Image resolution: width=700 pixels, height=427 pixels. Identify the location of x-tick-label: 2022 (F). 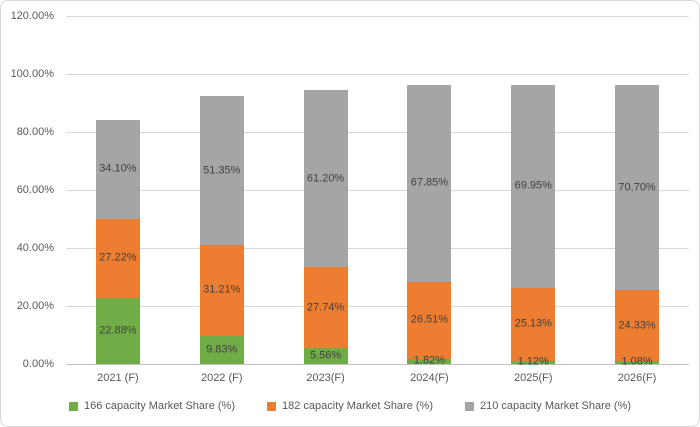
(221, 378).